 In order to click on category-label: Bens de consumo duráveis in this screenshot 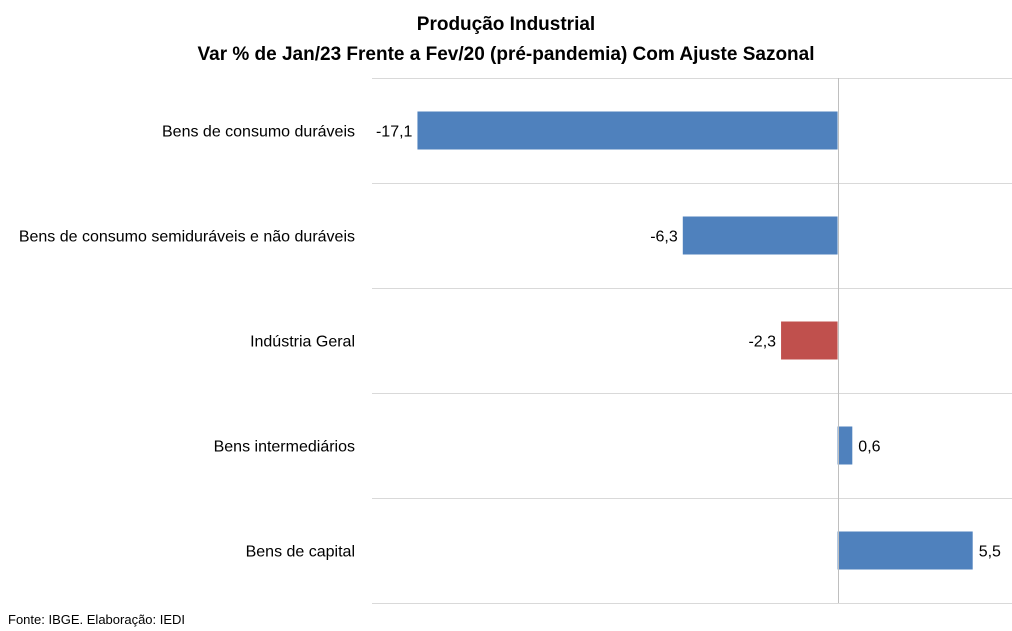, I will do `click(258, 132)`.